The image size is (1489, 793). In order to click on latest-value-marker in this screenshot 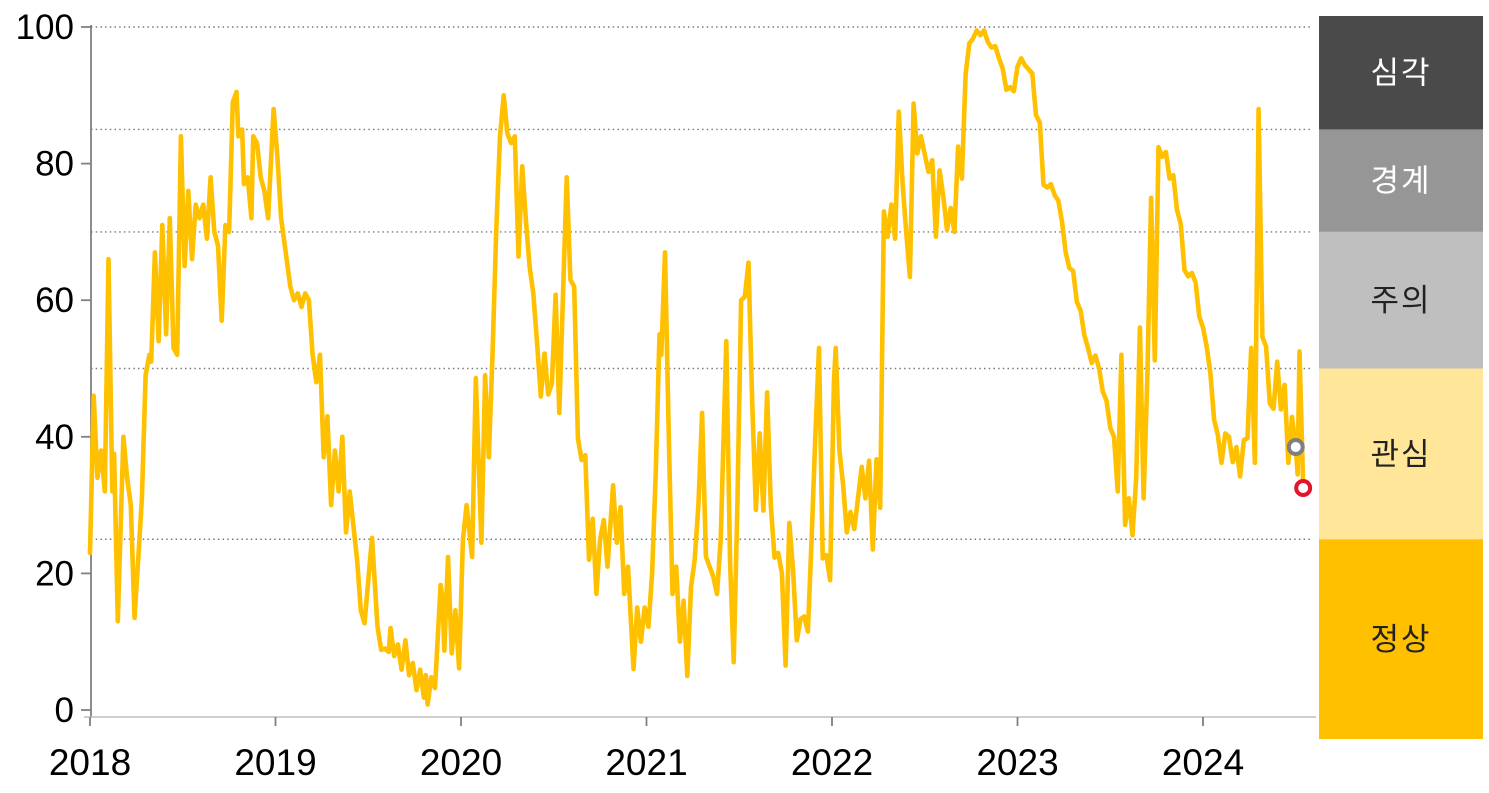, I will do `click(1303, 488)`.